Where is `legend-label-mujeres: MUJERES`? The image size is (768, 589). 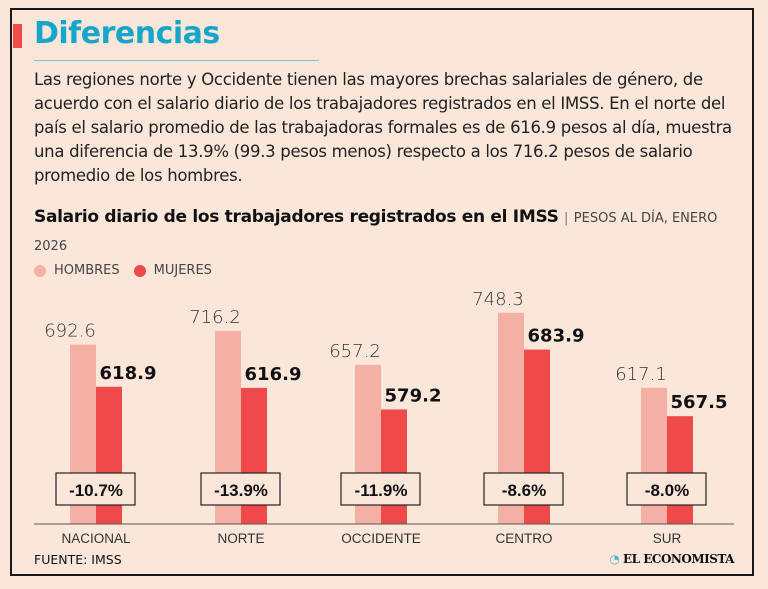 legend-label-mujeres: MUJERES is located at coordinates (182, 270).